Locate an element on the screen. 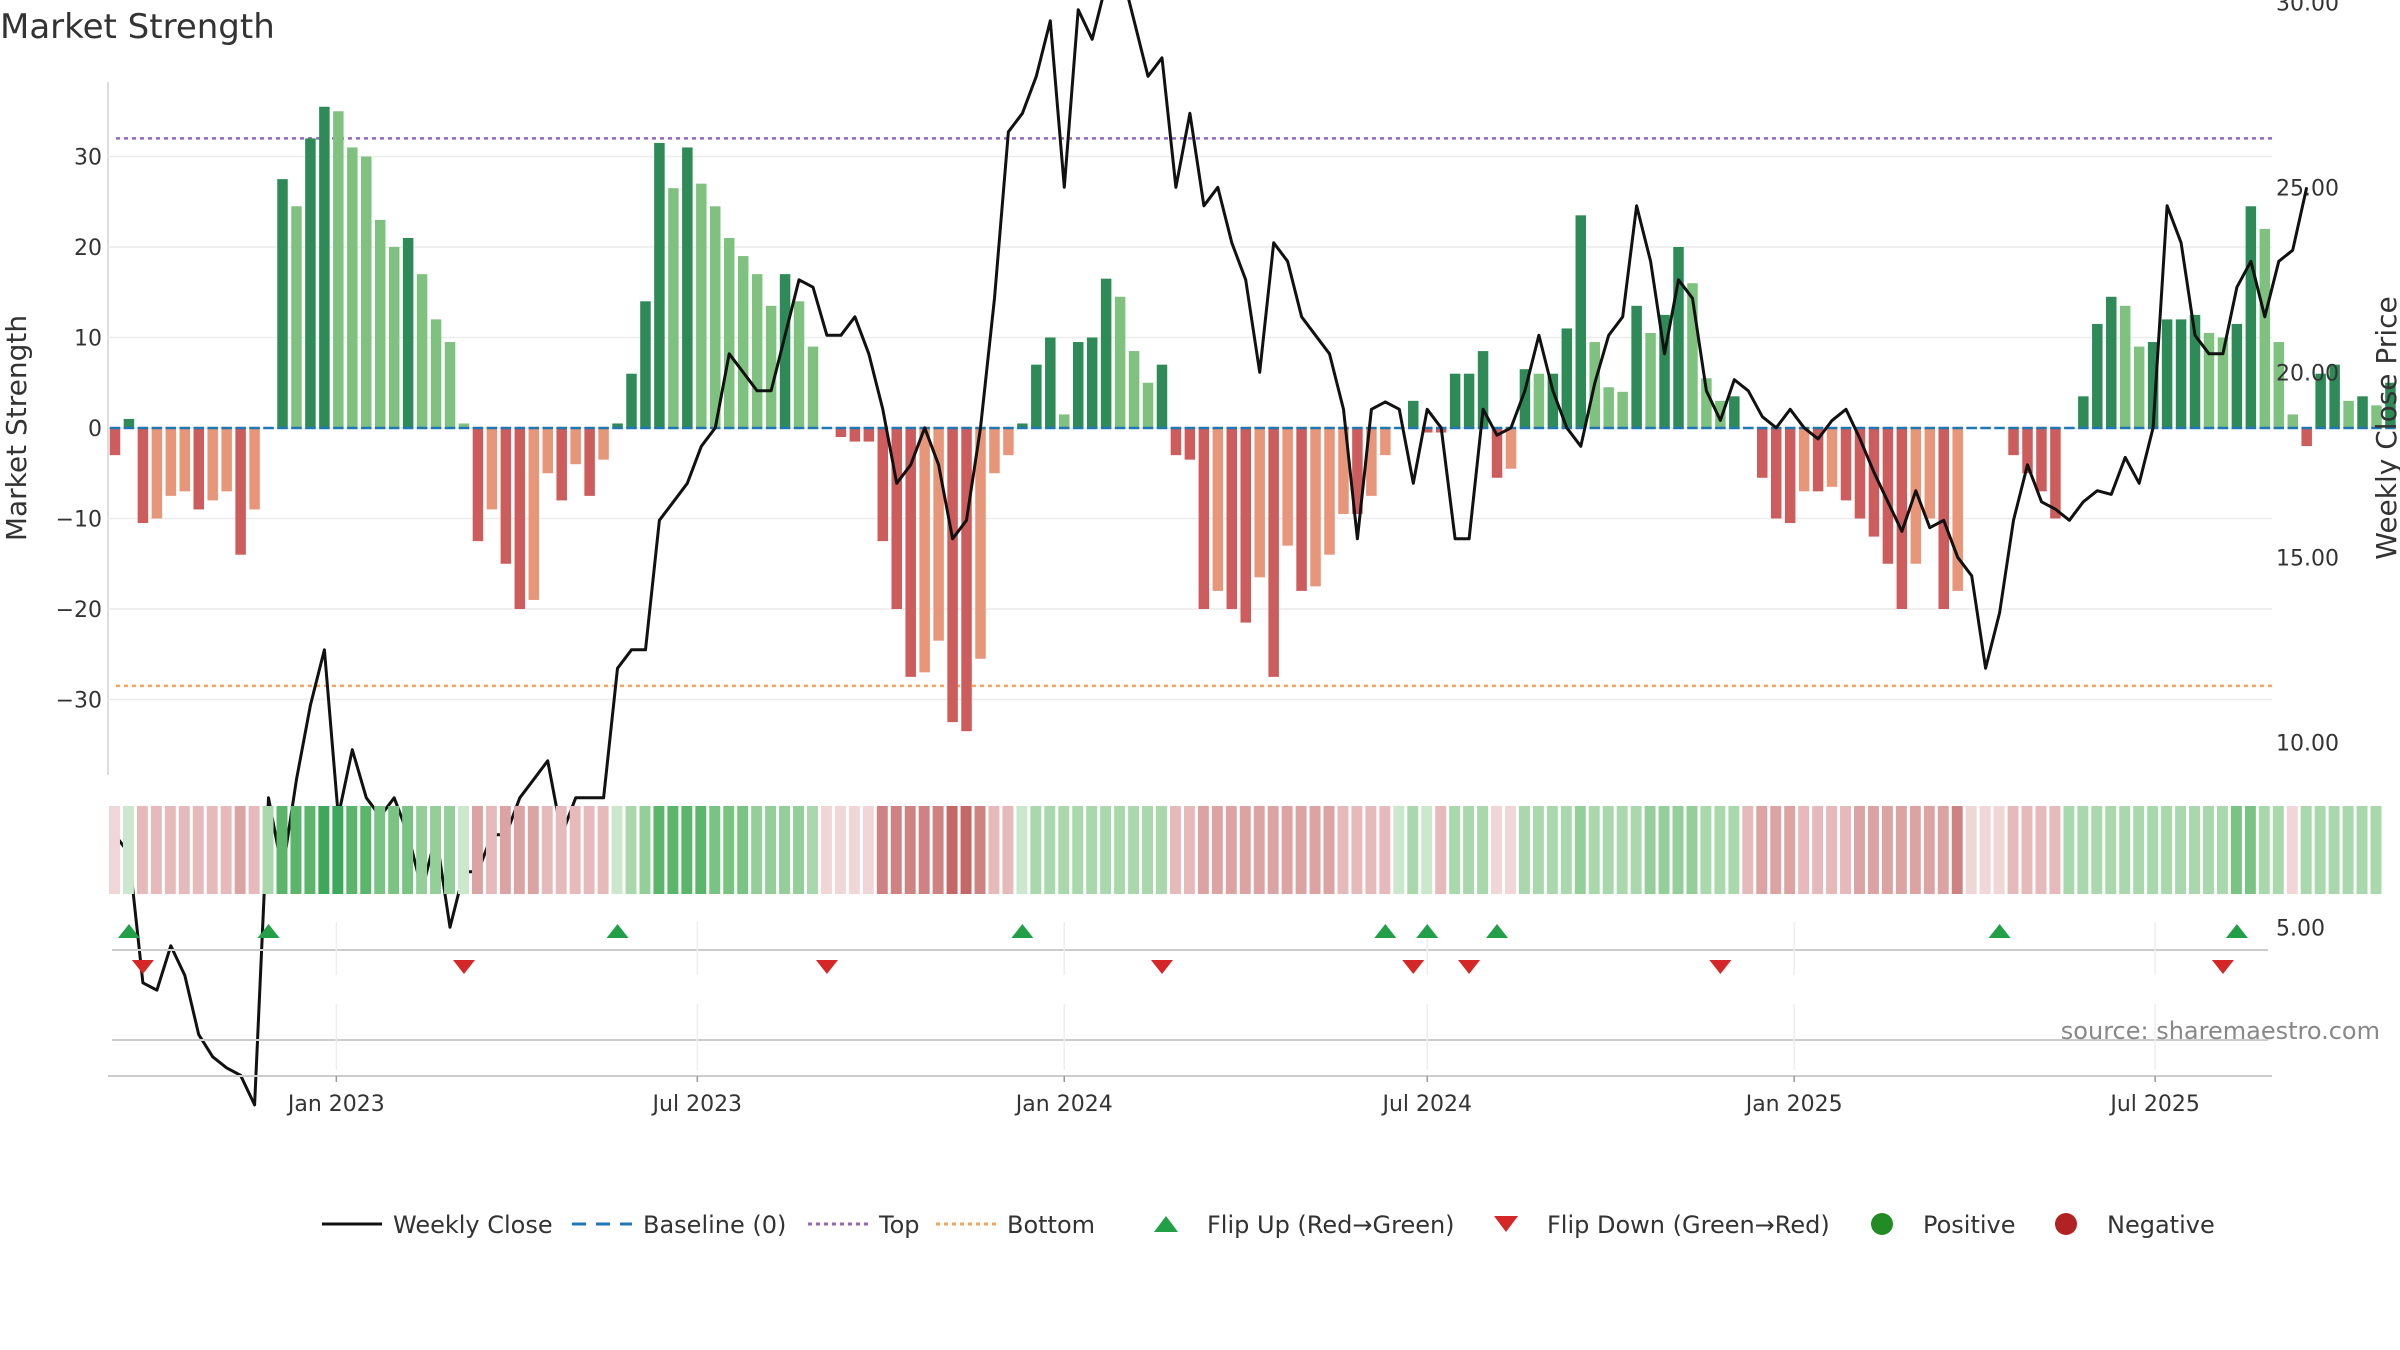 The width and height of the screenshot is (2400, 1350). legend-item: Bottom is located at coordinates (1015, 1225).